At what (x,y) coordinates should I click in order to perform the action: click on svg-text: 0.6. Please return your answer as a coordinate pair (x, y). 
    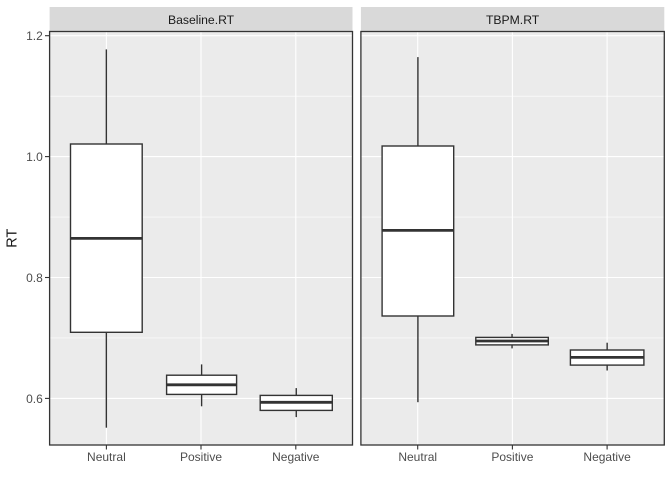
    Looking at the image, I should click on (34, 399).